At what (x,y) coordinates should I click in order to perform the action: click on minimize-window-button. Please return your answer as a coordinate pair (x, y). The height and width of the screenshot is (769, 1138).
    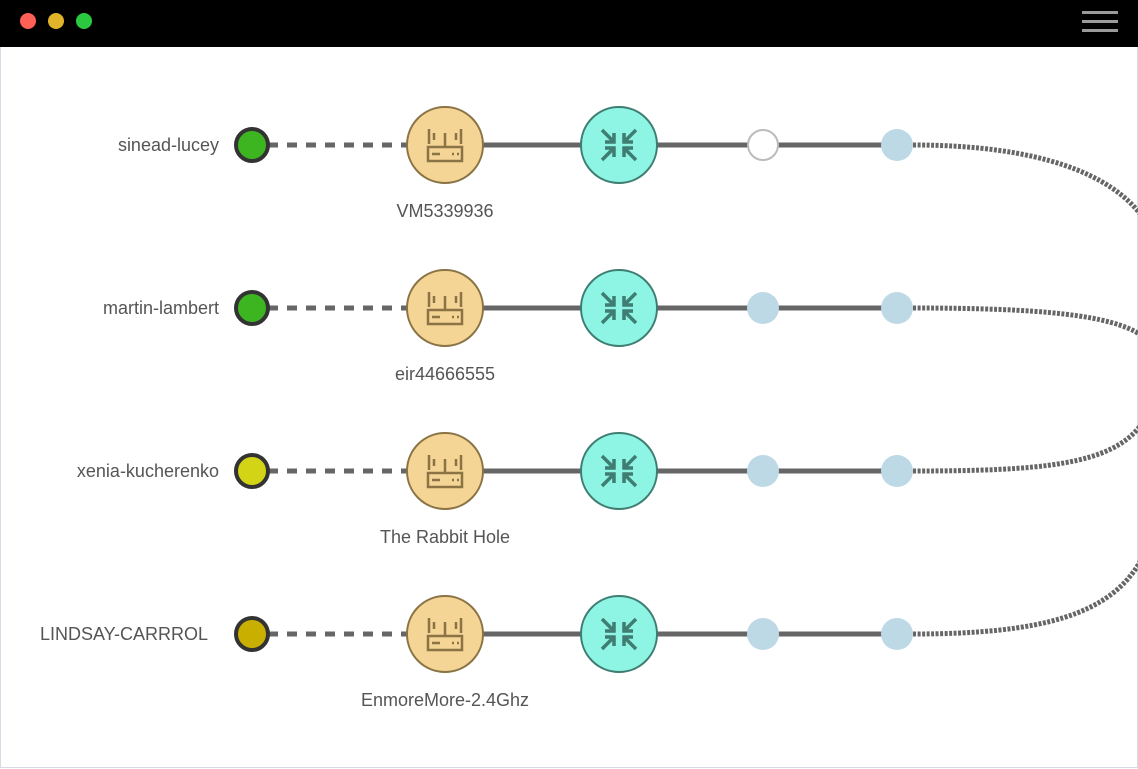
    Looking at the image, I should click on (56, 21).